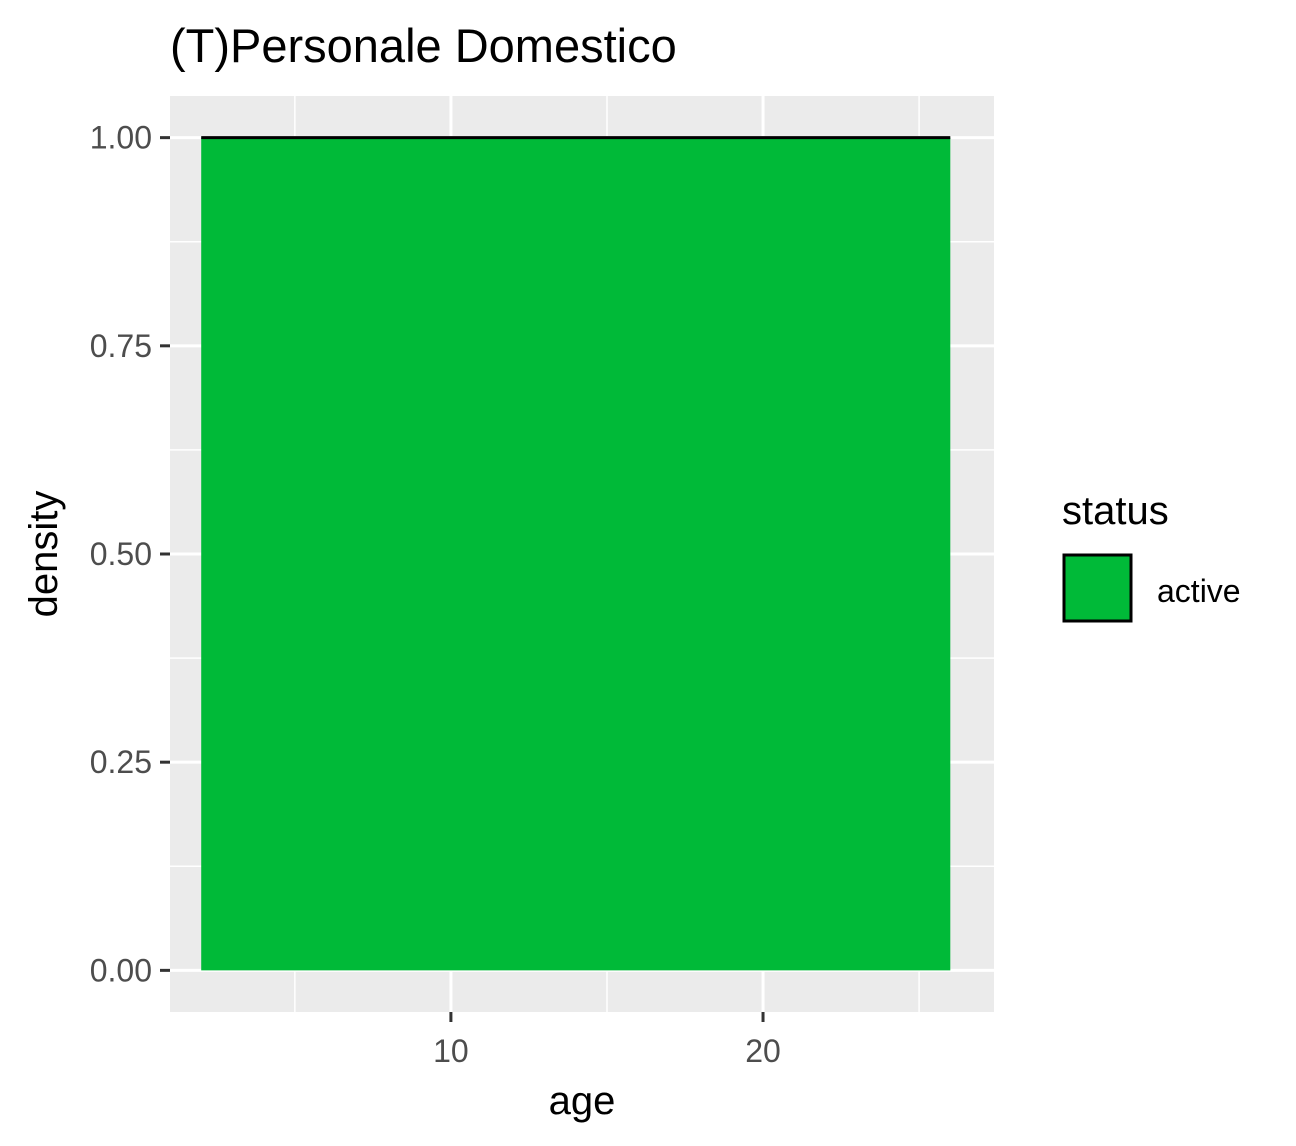 This screenshot has width=1296, height=1146. I want to click on x-axis-title: age, so click(582, 1101).